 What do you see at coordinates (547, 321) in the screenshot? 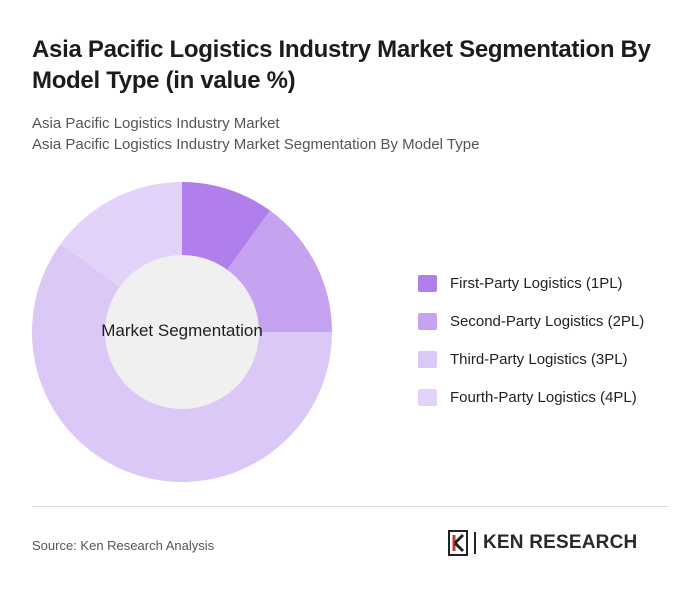
I see `legend-label-2: Second-Party Logistics (2PL)` at bounding box center [547, 321].